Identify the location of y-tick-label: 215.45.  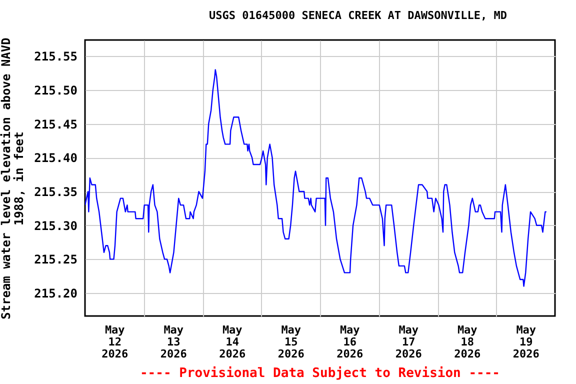
(56, 124).